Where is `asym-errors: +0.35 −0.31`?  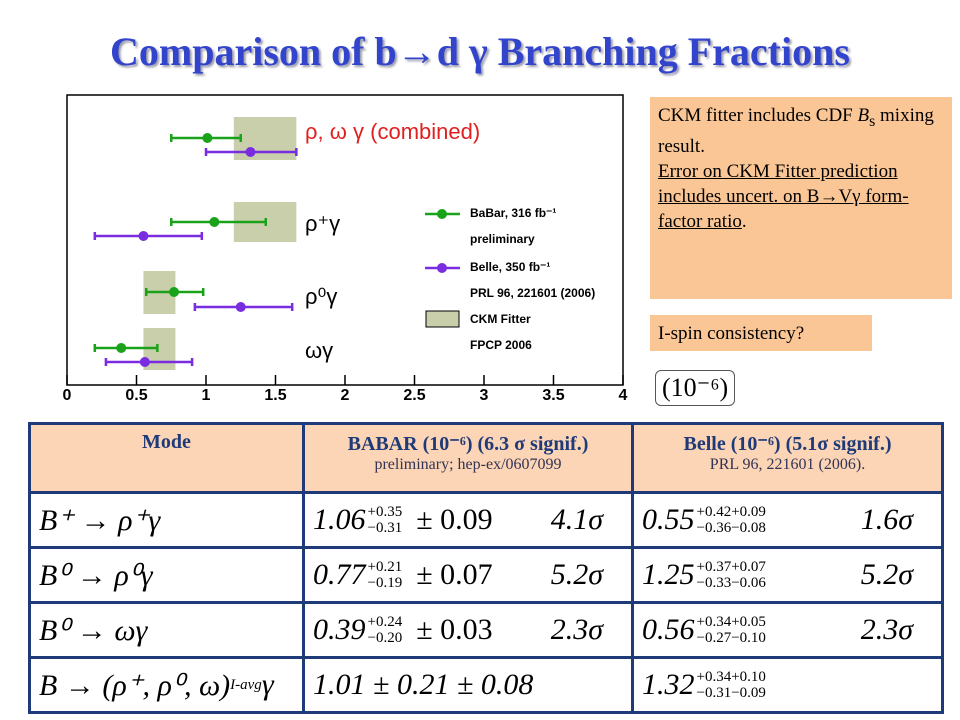
asym-errors: +0.35 −0.31 is located at coordinates (385, 520).